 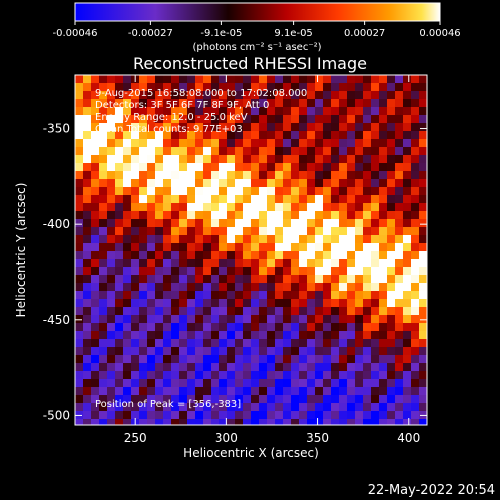 I want to click on annotation-clean-counts: Clean Total counts: 9.77E+03, so click(x=169, y=129).